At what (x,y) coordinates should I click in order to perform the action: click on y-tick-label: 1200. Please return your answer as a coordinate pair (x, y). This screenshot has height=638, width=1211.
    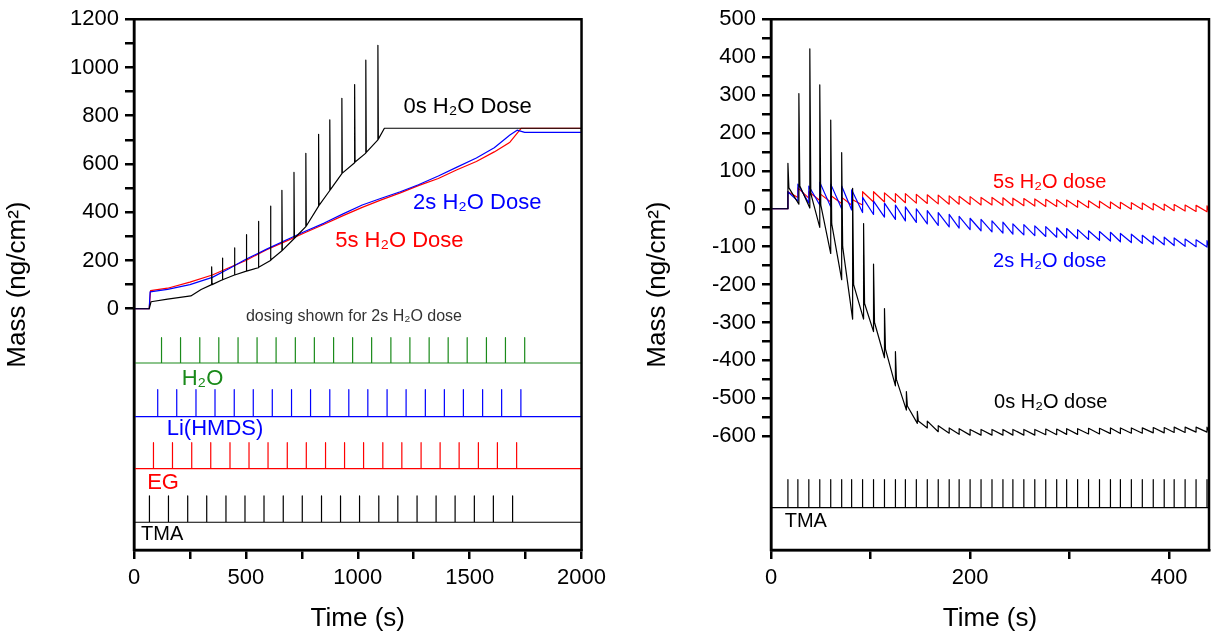
    Looking at the image, I should click on (94, 18).